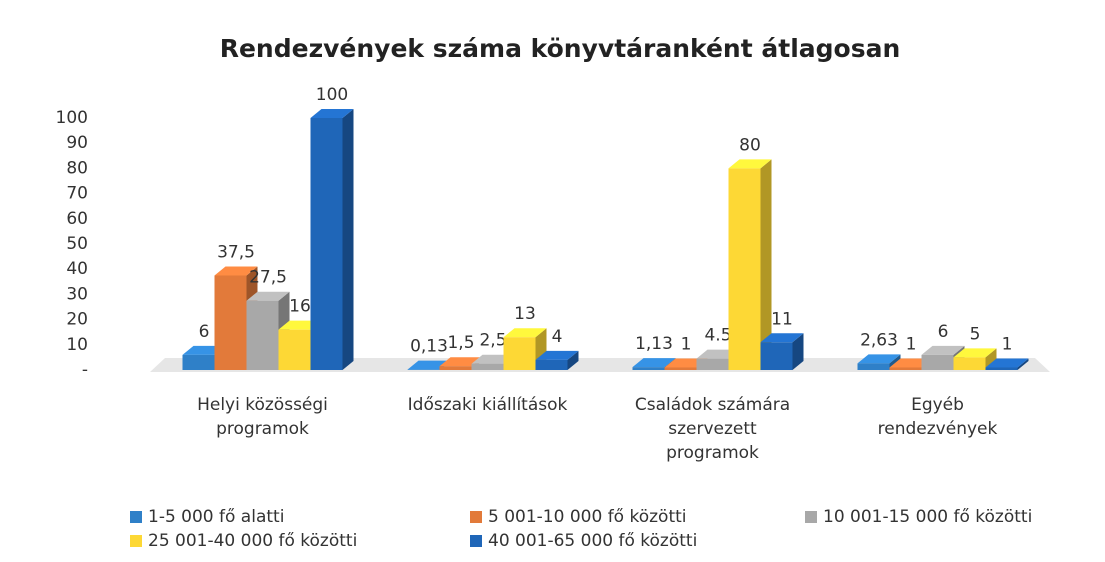 The width and height of the screenshot is (1105, 562). I want to click on x-tick-label-line: Egyéb, so click(937, 405).